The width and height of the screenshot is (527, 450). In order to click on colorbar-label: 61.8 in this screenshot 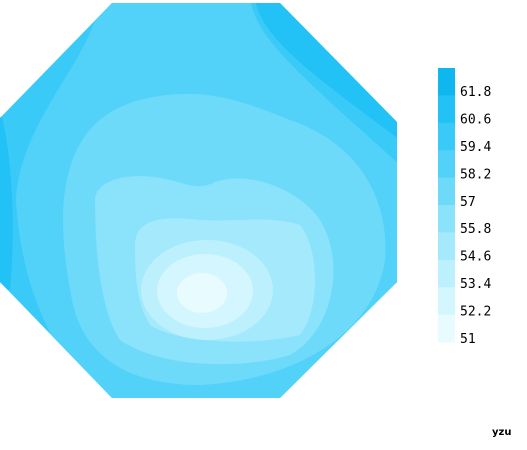, I will do `click(475, 92)`.